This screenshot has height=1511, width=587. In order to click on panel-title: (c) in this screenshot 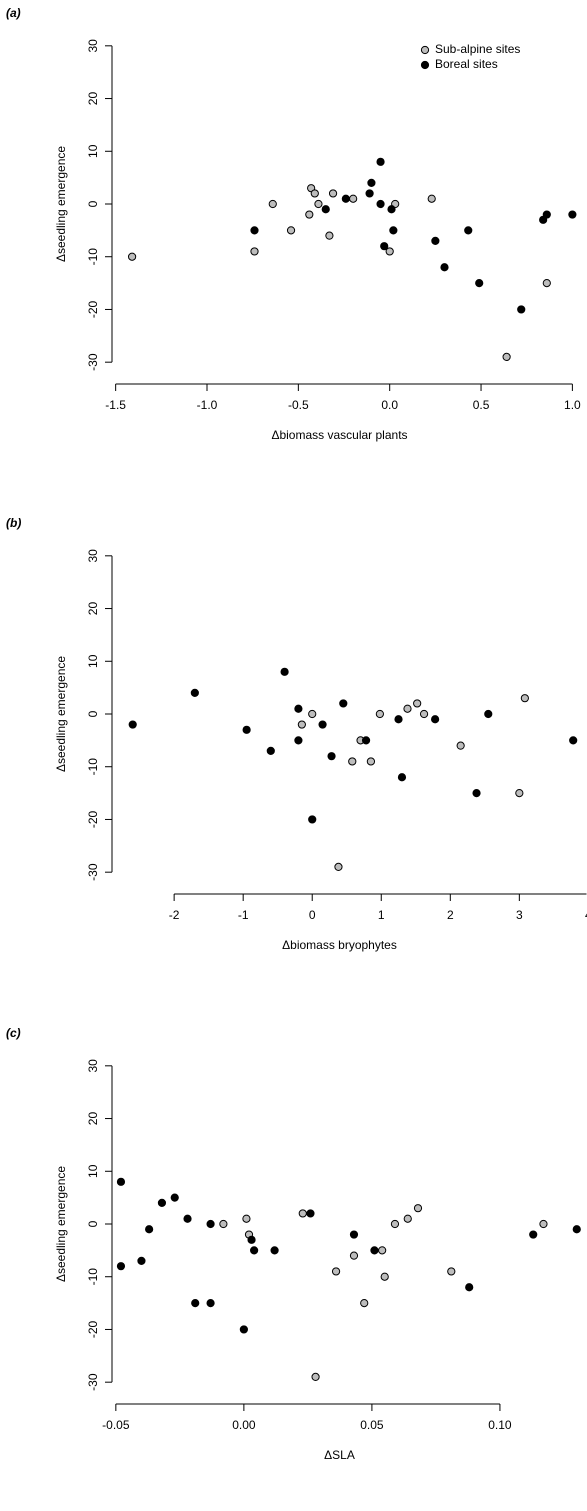, I will do `click(13, 1033)`.